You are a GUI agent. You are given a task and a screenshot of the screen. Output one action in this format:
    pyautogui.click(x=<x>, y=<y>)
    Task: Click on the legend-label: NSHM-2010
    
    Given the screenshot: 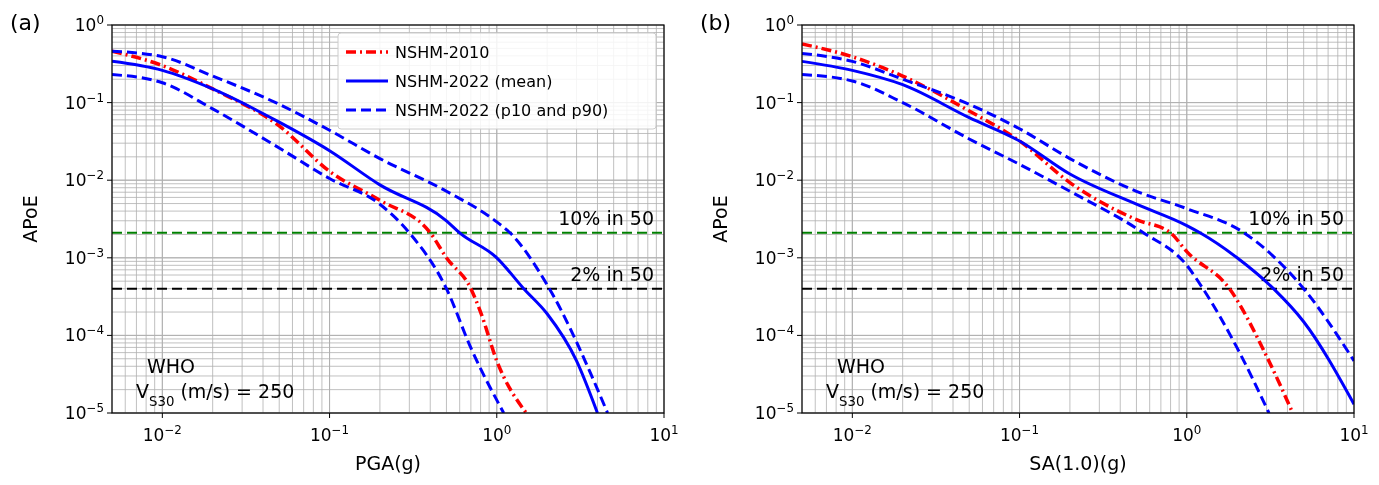 What is the action you would take?
    pyautogui.click(x=442, y=52)
    